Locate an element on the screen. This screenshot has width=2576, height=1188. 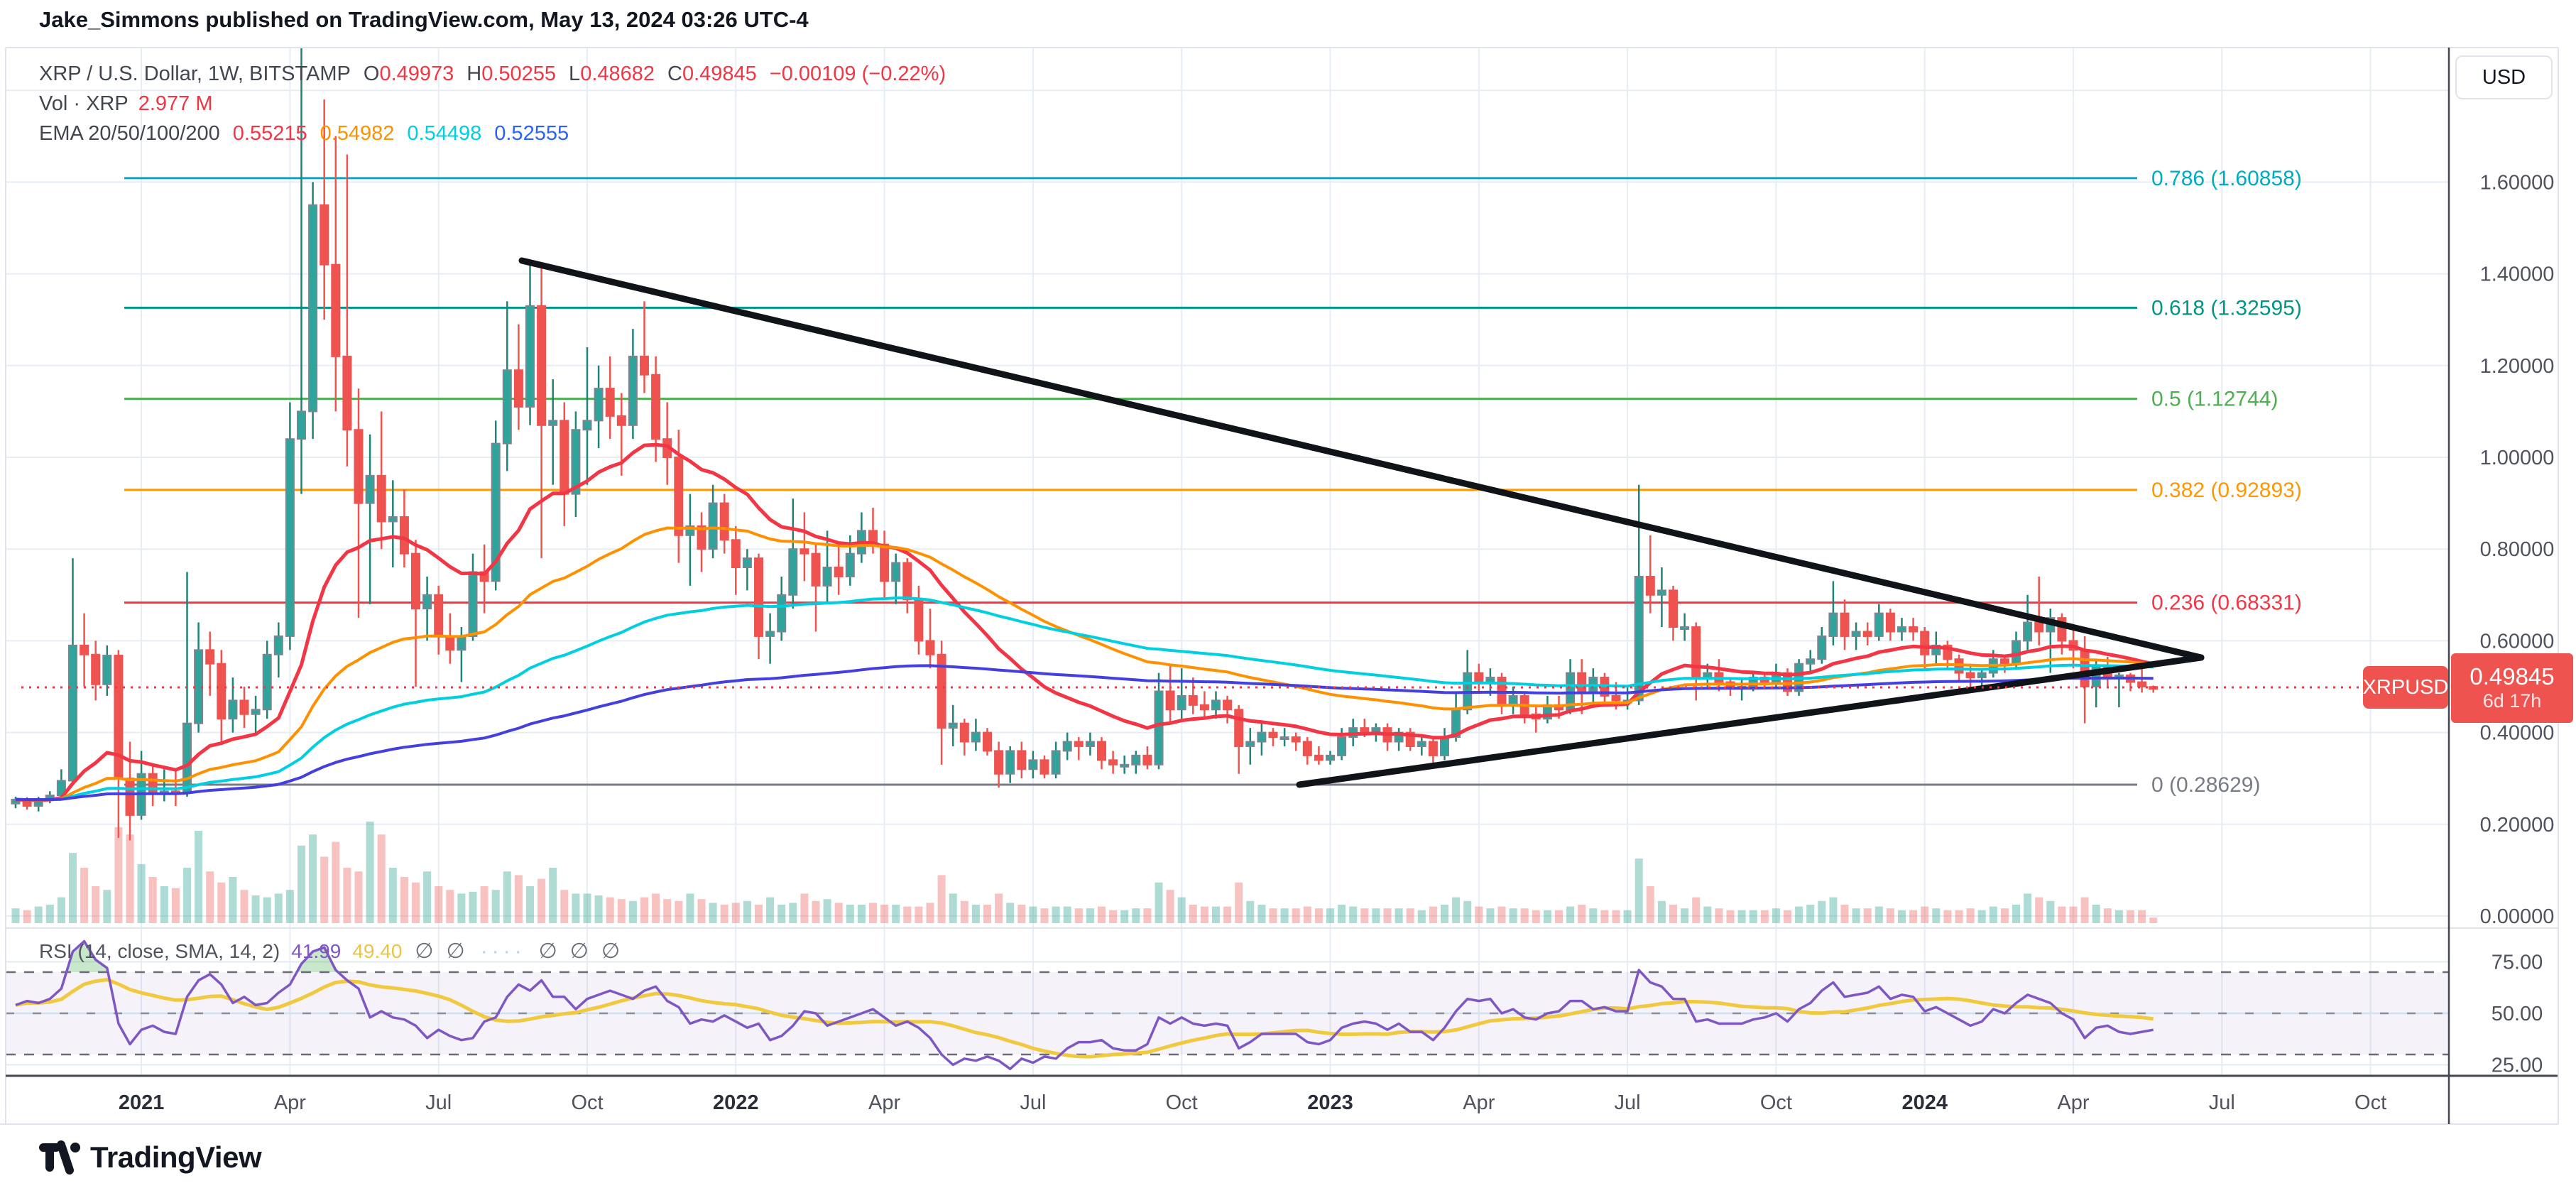
svg-text: 0.236 (0.68331) is located at coordinates (2226, 603).